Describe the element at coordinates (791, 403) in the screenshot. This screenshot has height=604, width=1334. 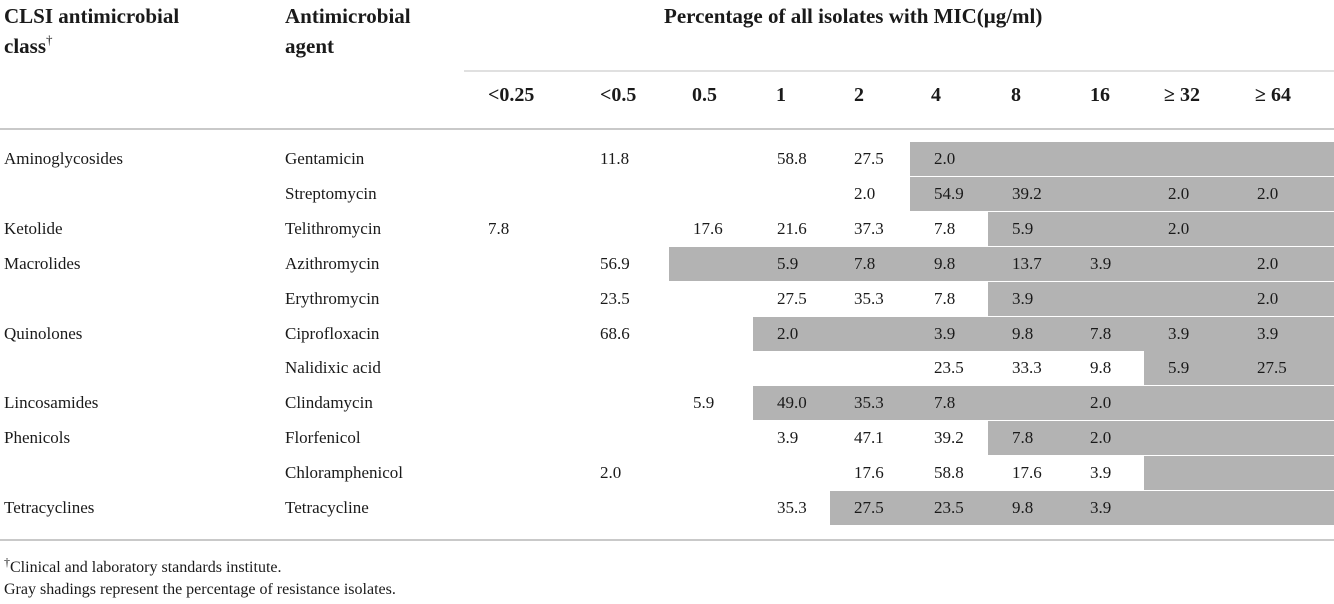
I see `mic-cell: 49.0` at that location.